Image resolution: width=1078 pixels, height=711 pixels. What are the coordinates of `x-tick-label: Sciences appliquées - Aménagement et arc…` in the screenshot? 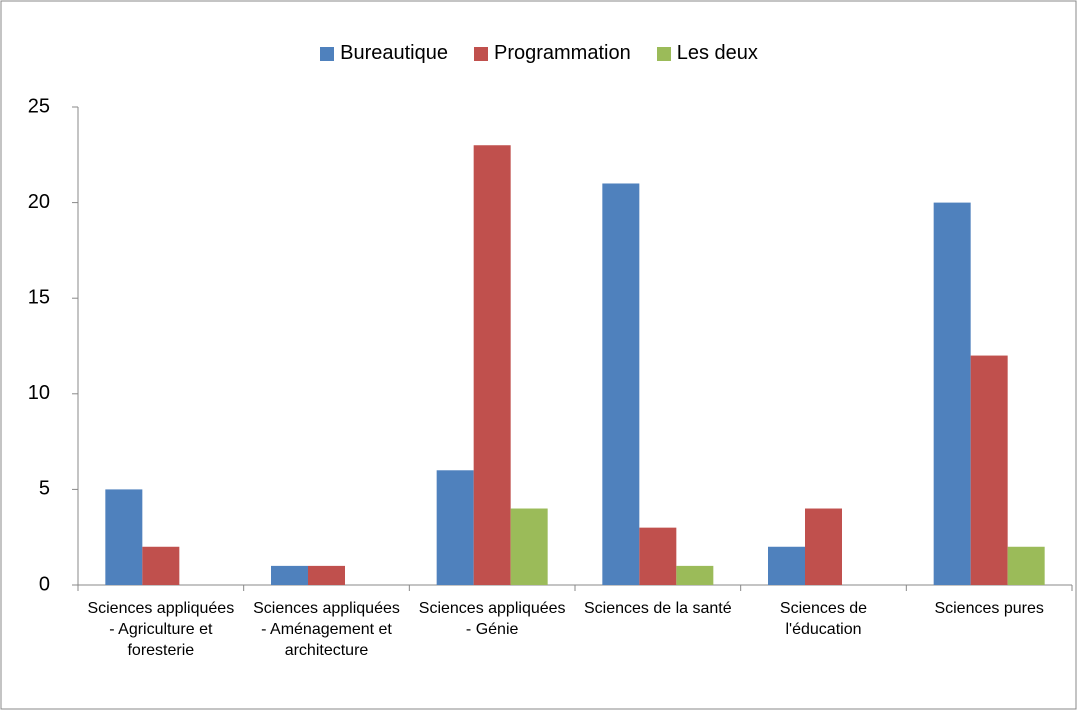 It's located at (326, 629).